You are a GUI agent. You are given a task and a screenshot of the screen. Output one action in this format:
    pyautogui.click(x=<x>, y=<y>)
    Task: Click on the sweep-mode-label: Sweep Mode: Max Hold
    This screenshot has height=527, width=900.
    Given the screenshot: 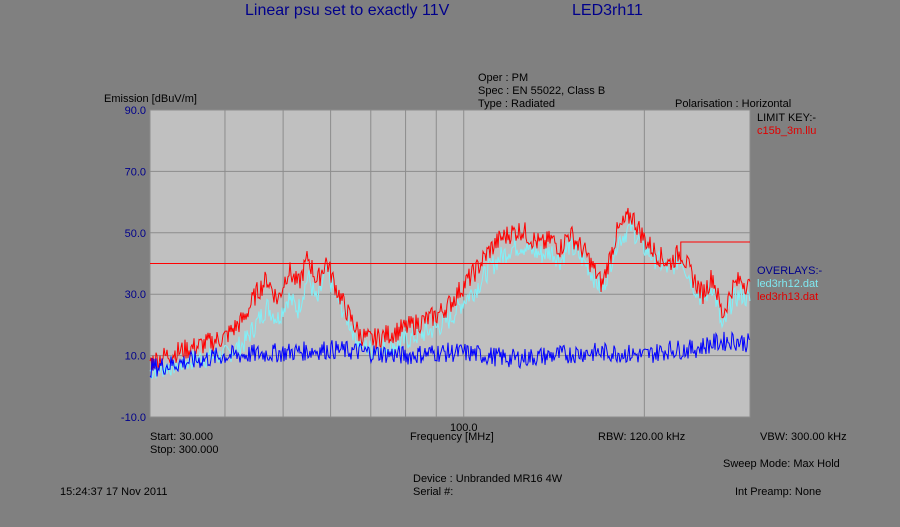 What is the action you would take?
    pyautogui.click(x=781, y=464)
    